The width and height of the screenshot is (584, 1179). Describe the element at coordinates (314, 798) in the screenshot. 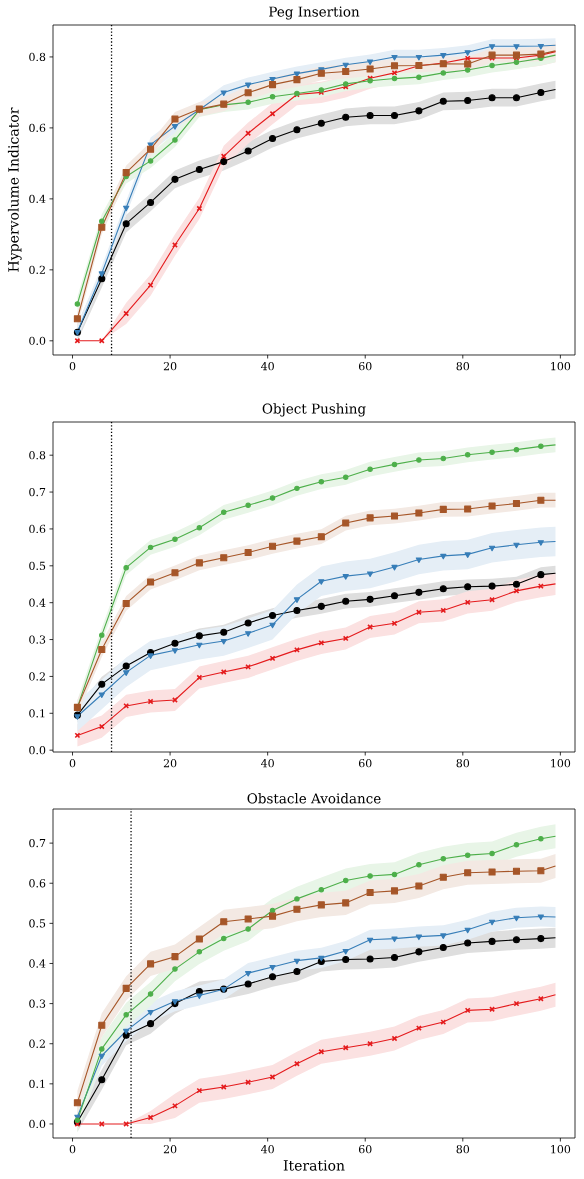

I see `chart-title: Obstacle Avoidance` at that location.